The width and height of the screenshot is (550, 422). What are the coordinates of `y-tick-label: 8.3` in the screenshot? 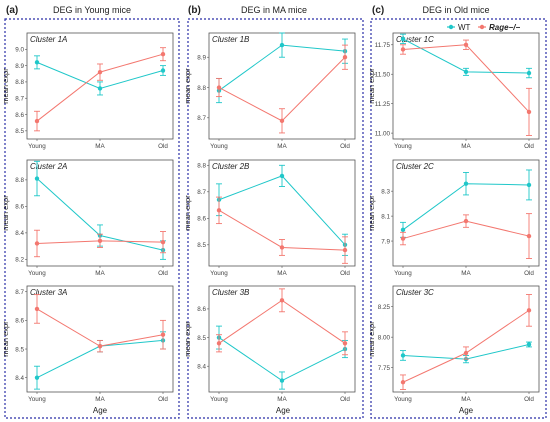 It's located at (385, 191).